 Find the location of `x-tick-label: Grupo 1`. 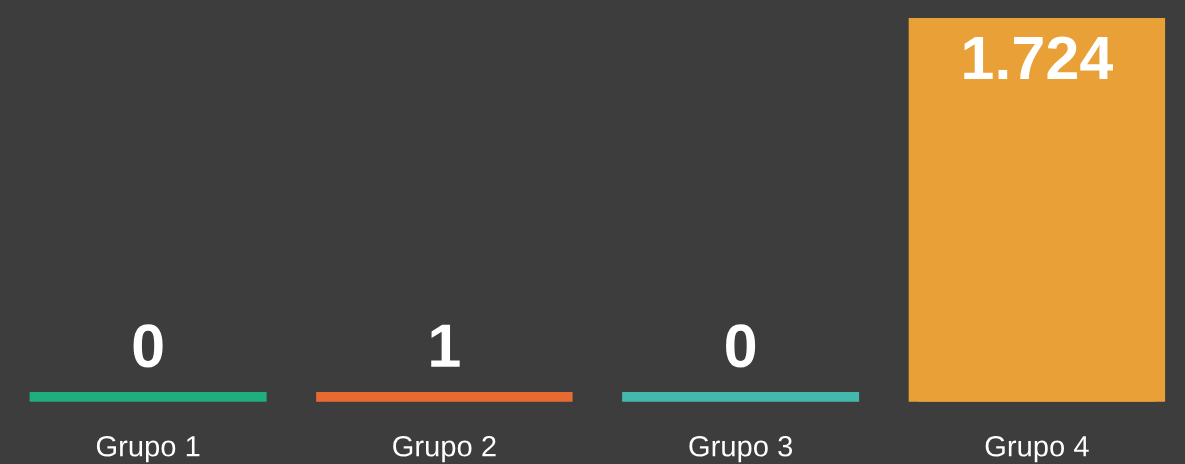

x-tick-label: Grupo 1 is located at coordinates (148, 449).